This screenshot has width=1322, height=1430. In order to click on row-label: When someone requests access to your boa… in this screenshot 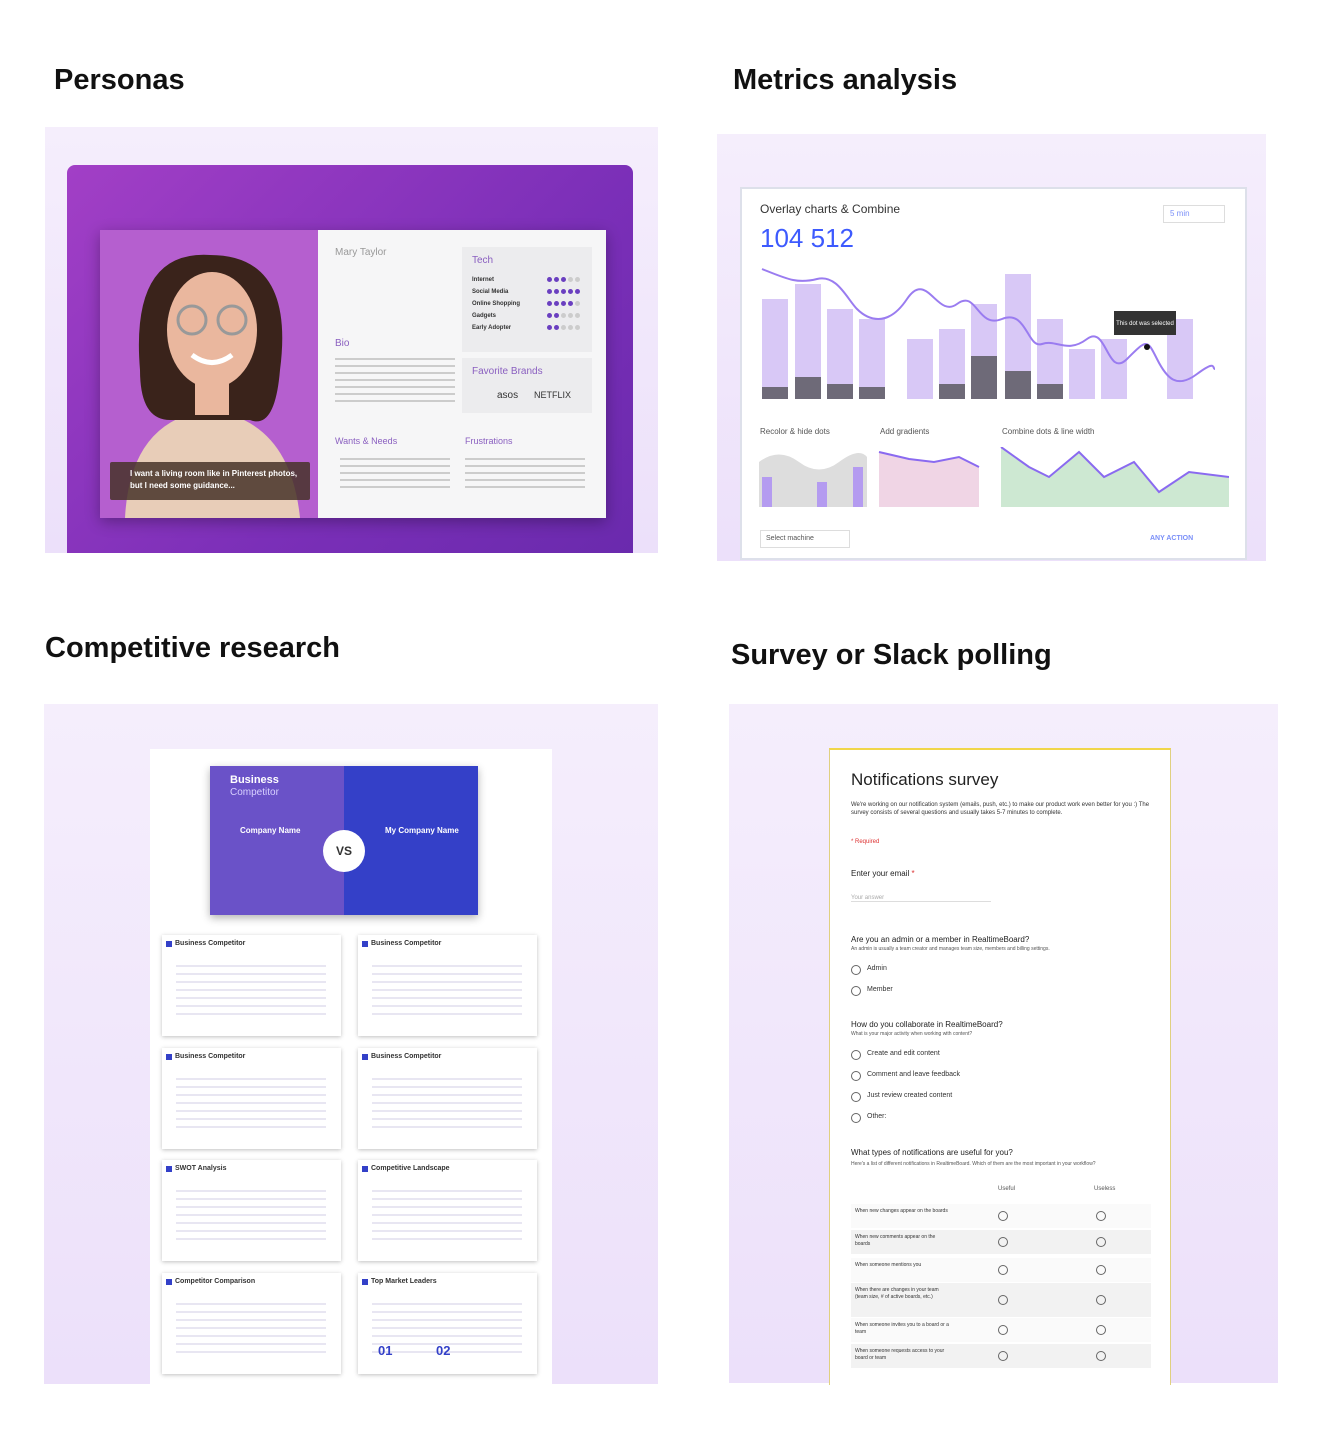, I will do `click(900, 1354)`.